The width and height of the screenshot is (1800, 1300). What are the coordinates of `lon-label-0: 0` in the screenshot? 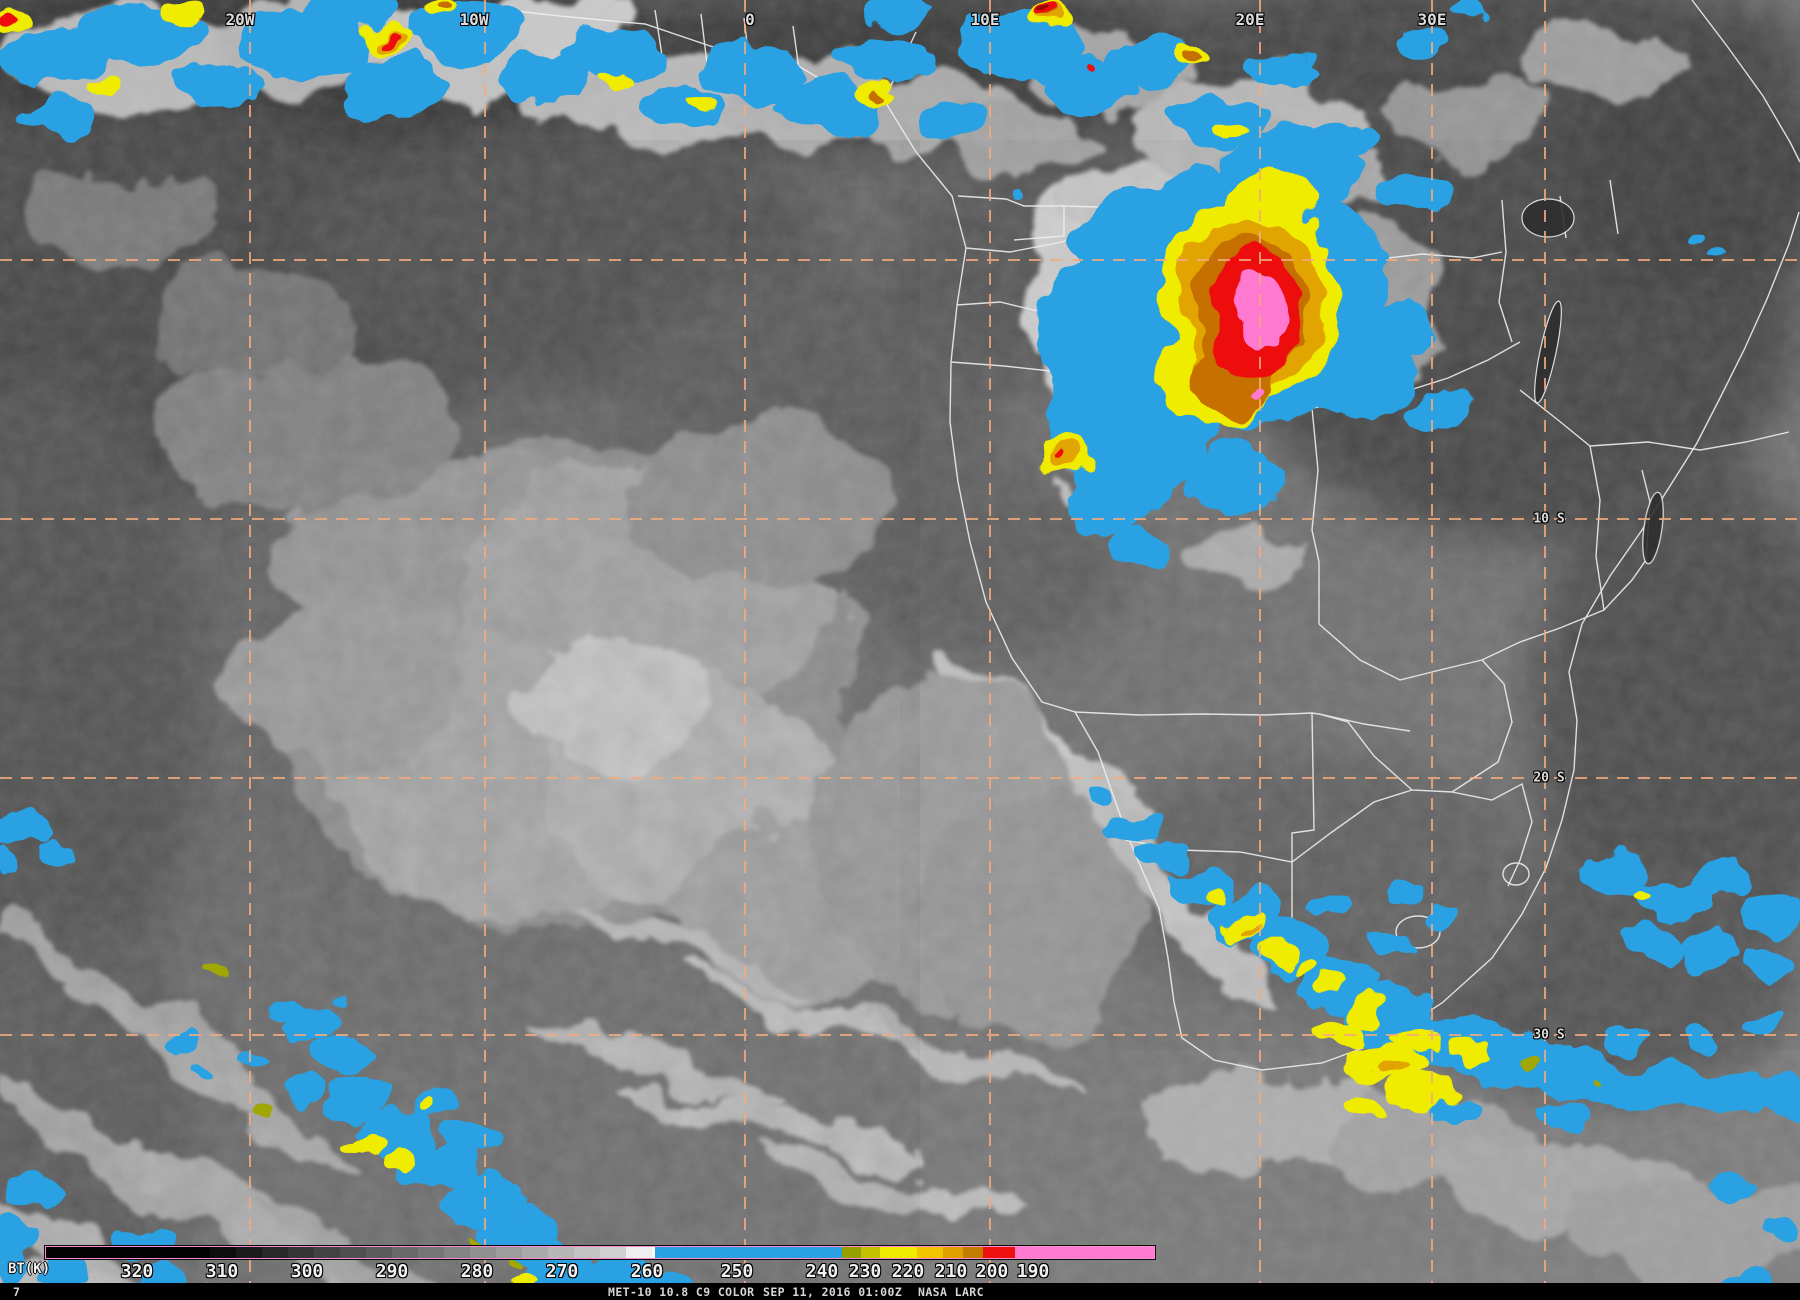 It's located at (750, 19).